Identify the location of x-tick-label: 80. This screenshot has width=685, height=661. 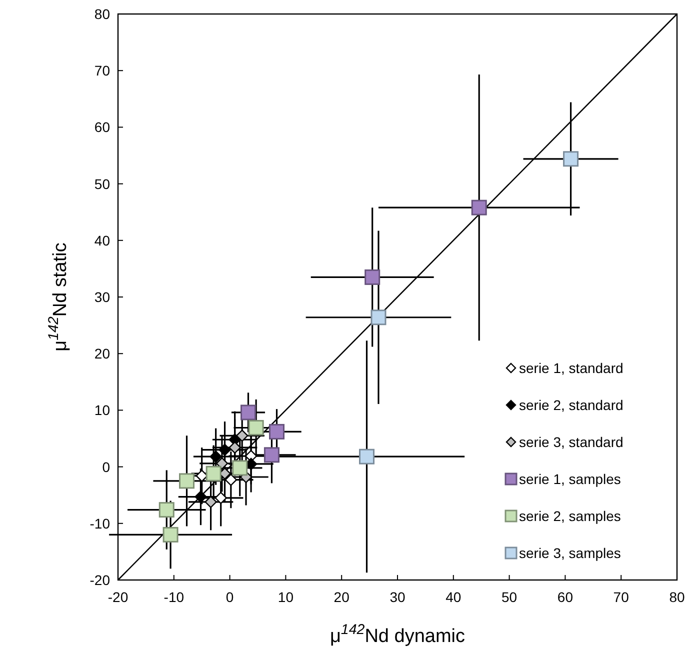
(677, 597).